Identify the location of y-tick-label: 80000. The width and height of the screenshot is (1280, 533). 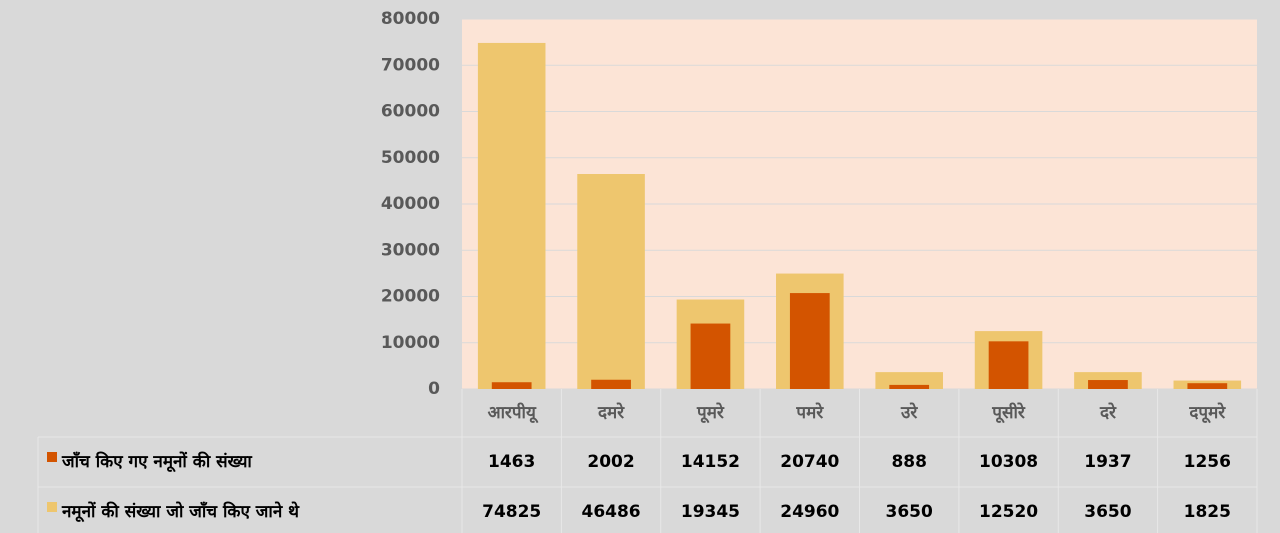
(410, 19).